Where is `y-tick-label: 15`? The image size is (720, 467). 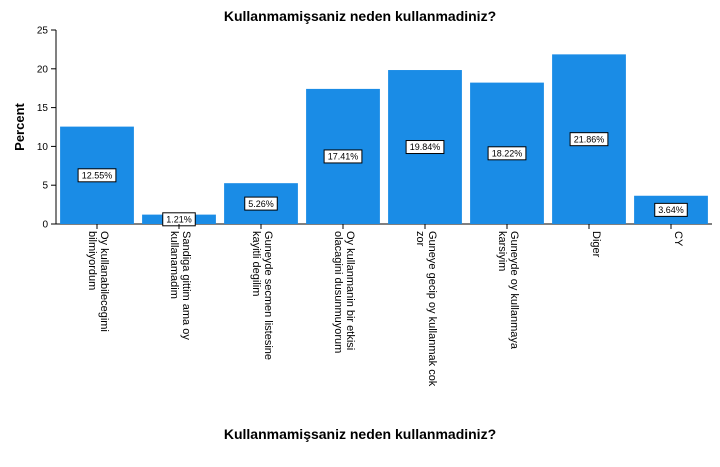 y-tick-label: 15 is located at coordinates (43, 108).